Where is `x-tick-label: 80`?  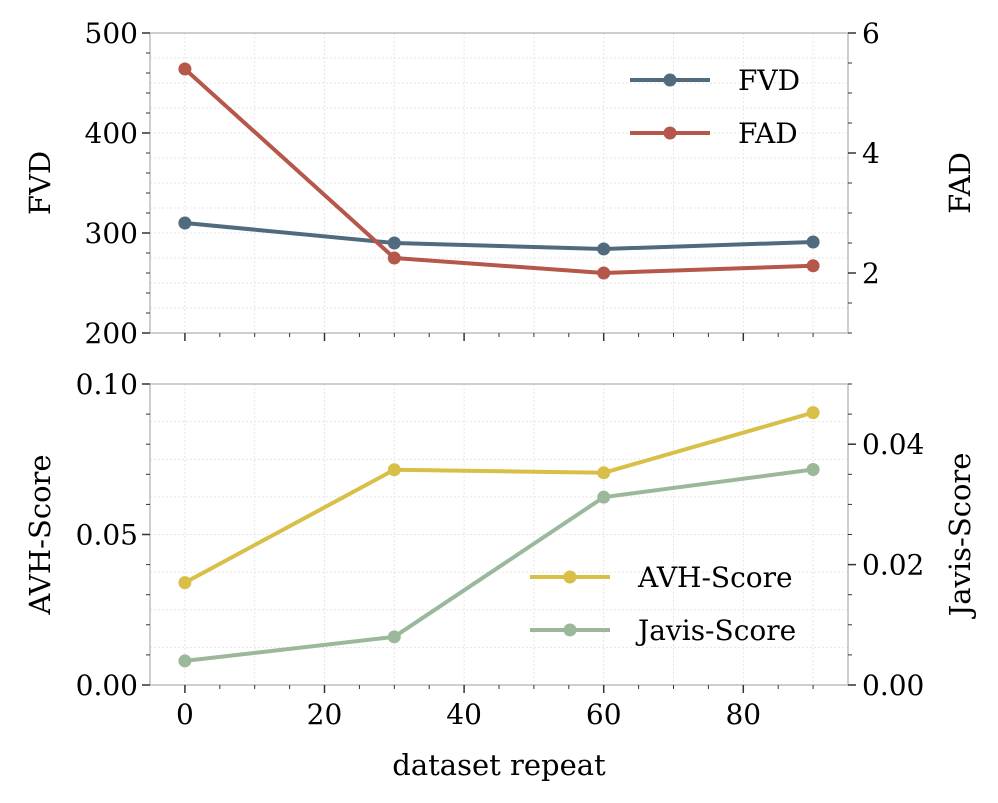 x-tick-label: 80 is located at coordinates (743, 714).